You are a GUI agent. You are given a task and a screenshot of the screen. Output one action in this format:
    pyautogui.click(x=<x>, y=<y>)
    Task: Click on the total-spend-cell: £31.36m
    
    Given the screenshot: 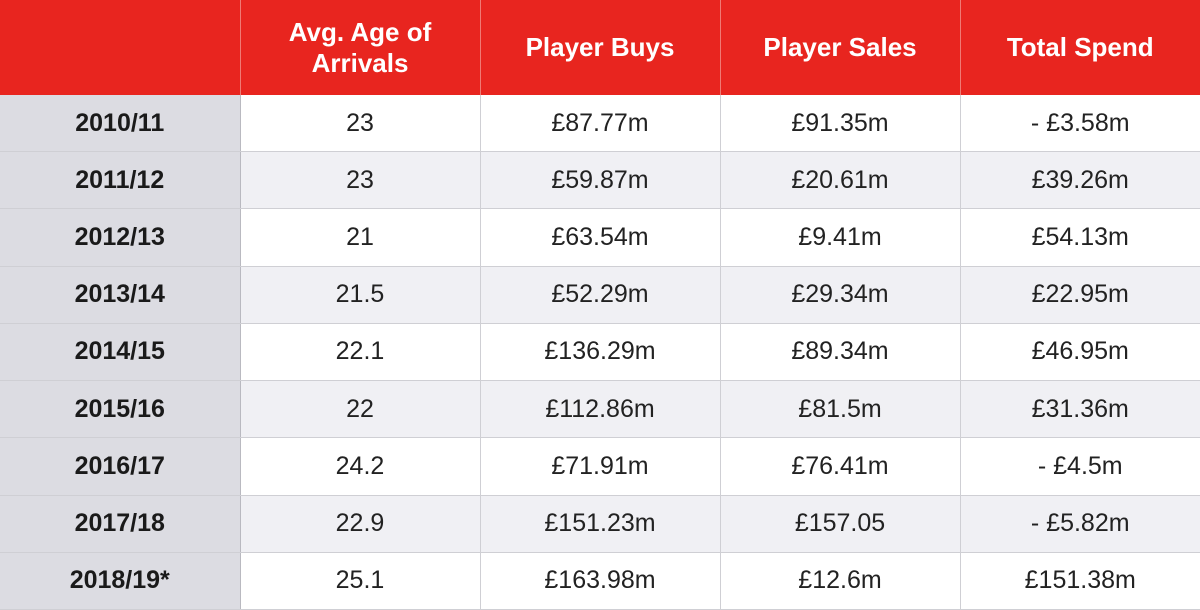 What is the action you would take?
    pyautogui.click(x=1079, y=409)
    